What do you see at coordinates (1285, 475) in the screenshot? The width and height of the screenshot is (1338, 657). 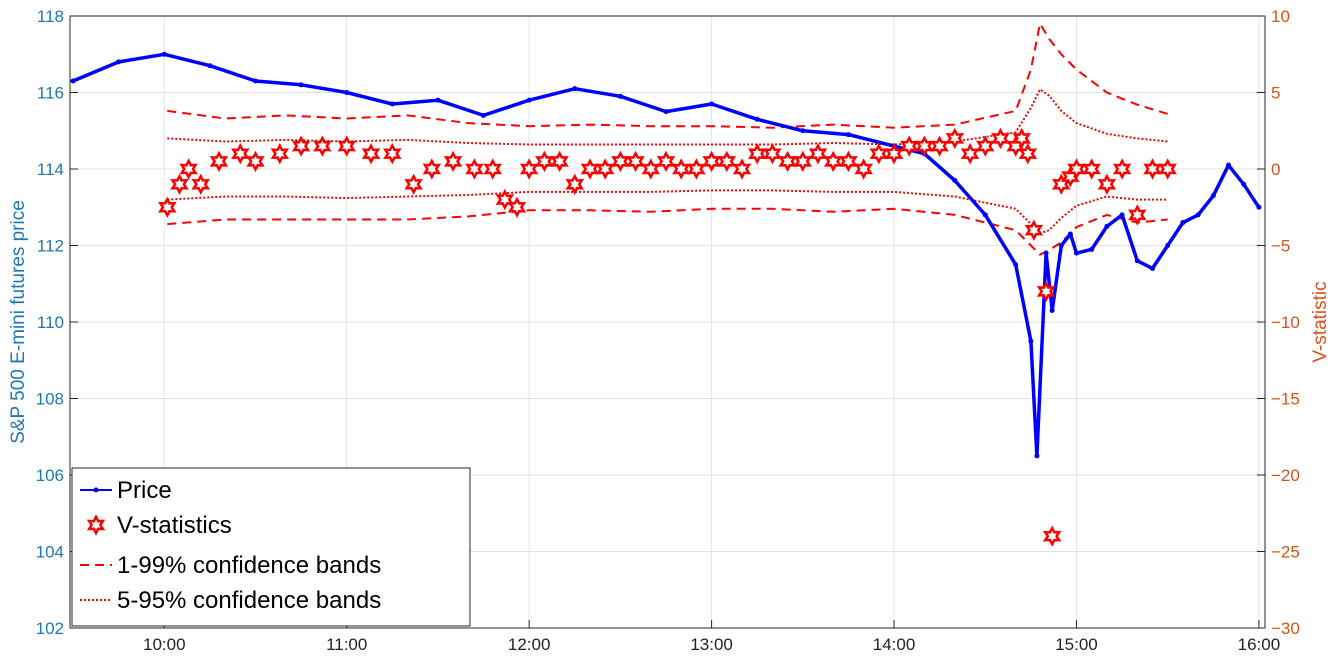 I see `y-tick-label-right: −20` at bounding box center [1285, 475].